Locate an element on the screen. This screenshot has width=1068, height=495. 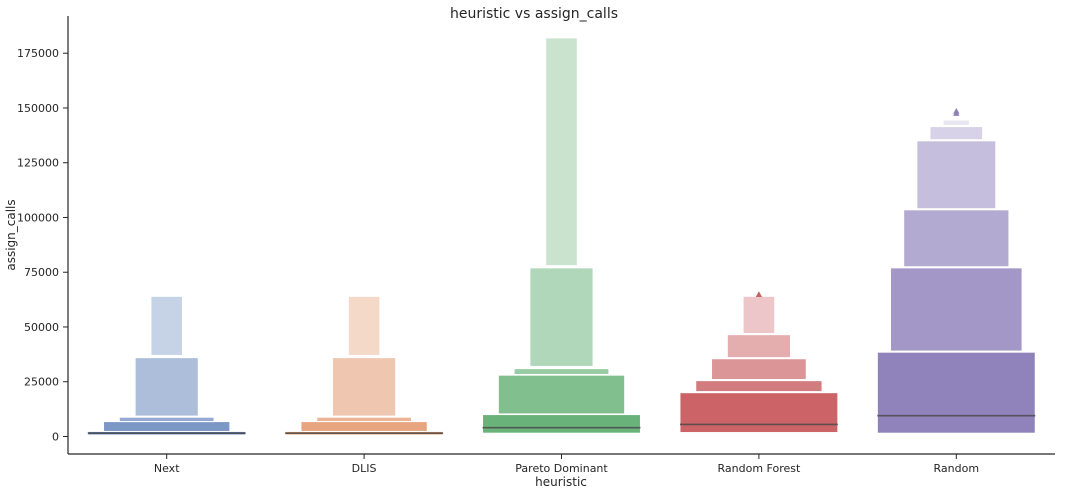
x-tick-label: Random is located at coordinates (957, 468).